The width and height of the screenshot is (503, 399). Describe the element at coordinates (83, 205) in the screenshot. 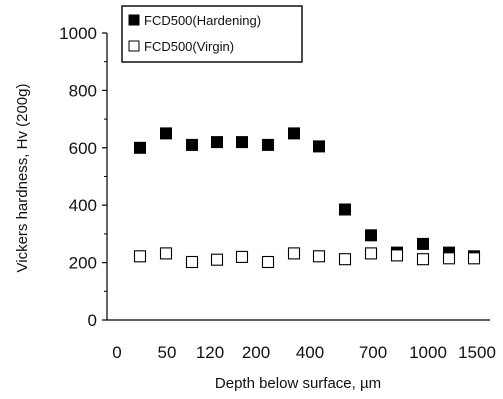

I see `y-tick-label-400: 400` at that location.